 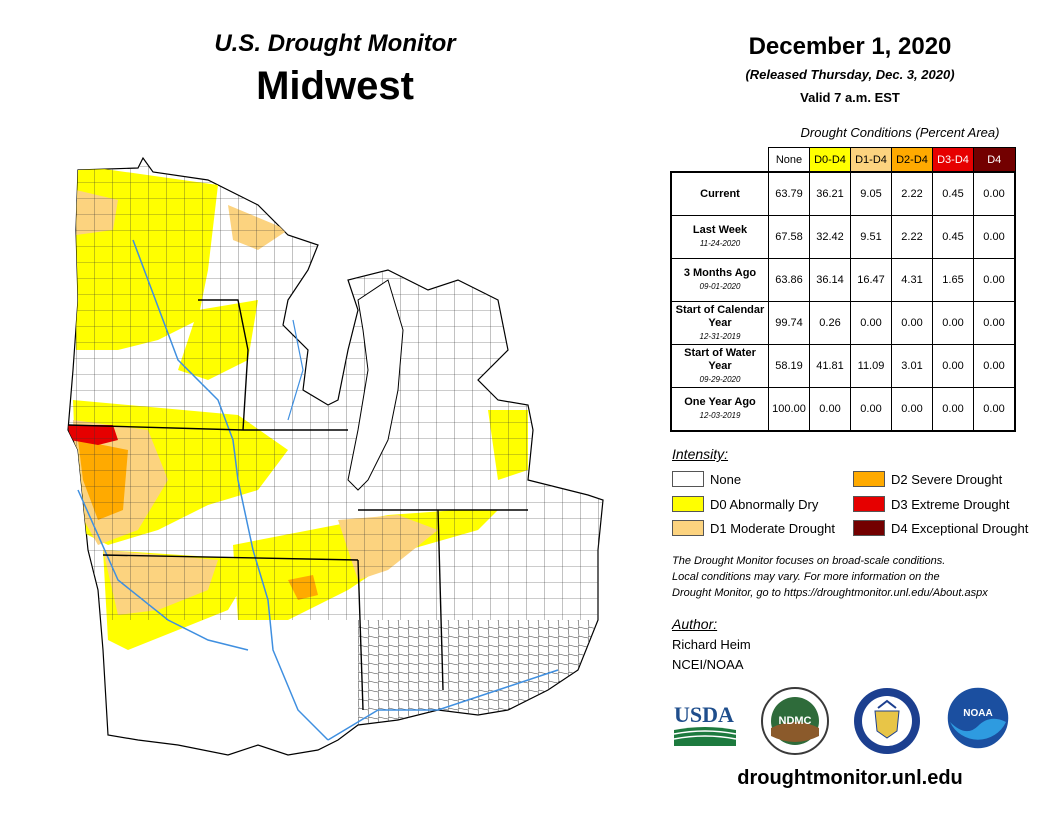 What do you see at coordinates (753, 528) in the screenshot?
I see `legend-item-d1: D1 Moderate Drought` at bounding box center [753, 528].